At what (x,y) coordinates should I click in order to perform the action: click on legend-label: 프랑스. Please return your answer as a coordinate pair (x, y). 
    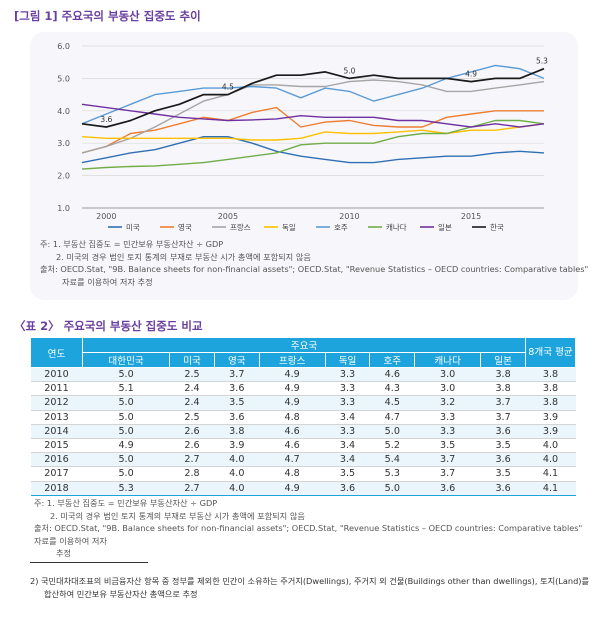
    Looking at the image, I should click on (240, 227).